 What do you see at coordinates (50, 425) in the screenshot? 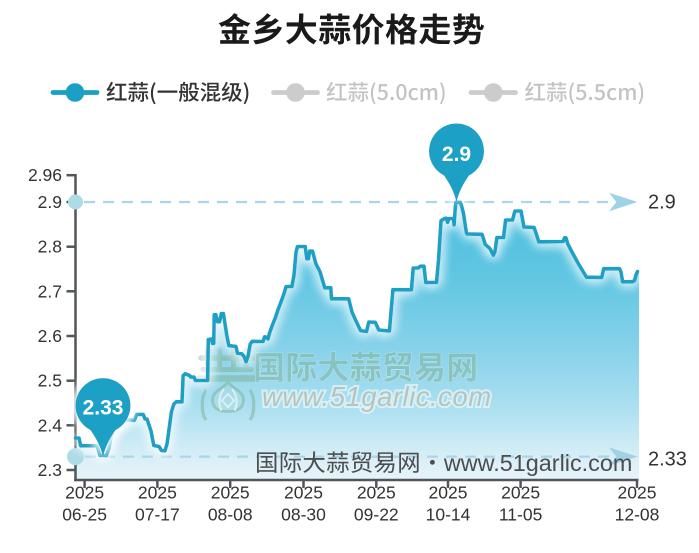
I see `svg-text: 2.4` at bounding box center [50, 425].